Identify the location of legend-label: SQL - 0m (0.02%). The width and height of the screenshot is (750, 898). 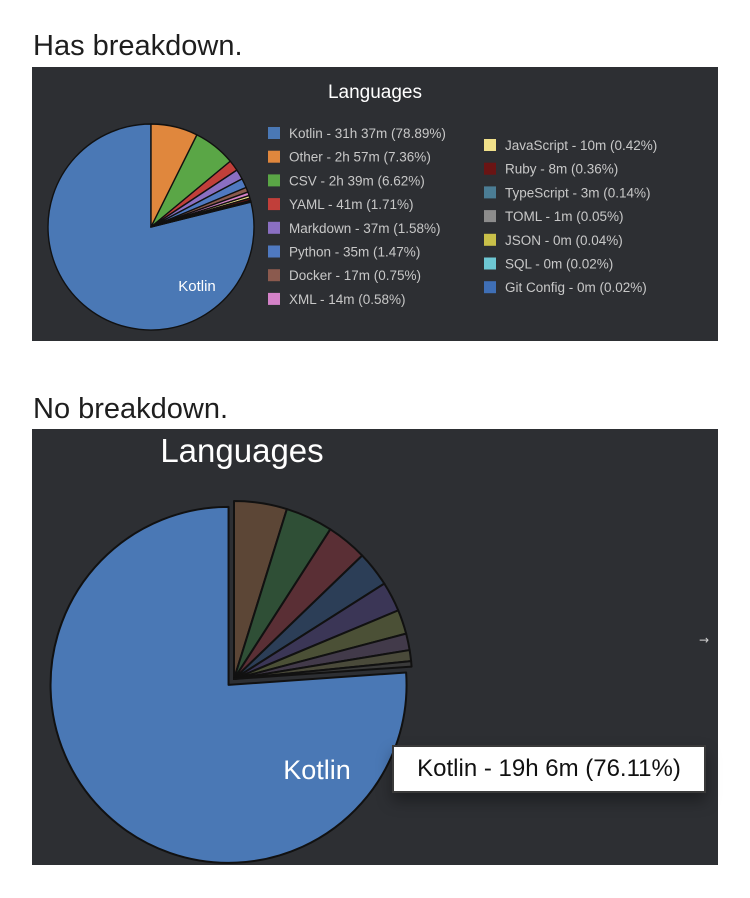
(559, 264).